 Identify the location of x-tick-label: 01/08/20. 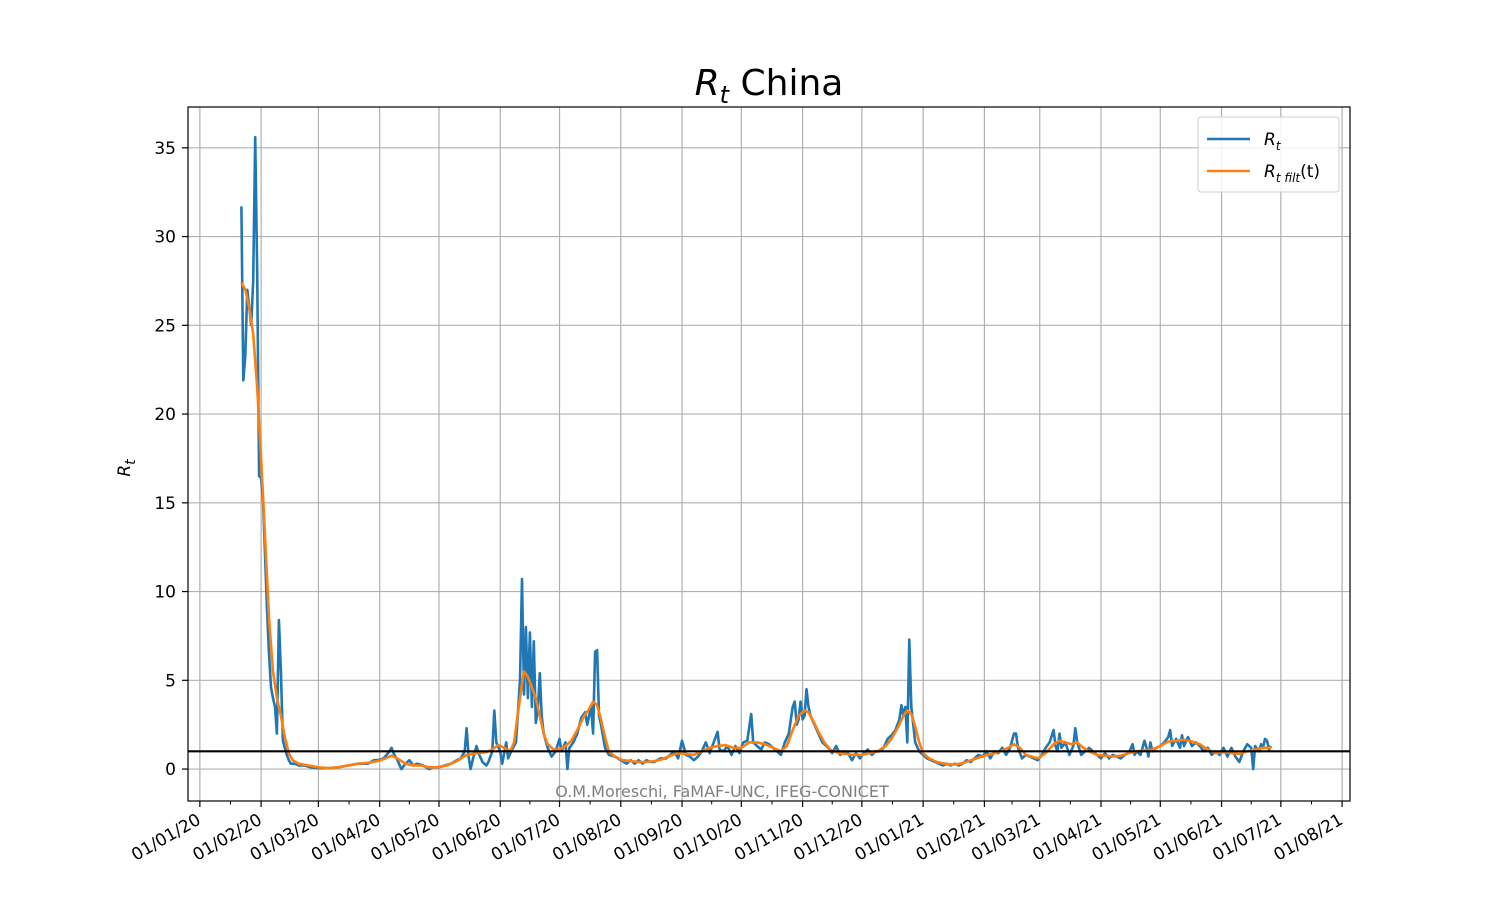
(587, 838).